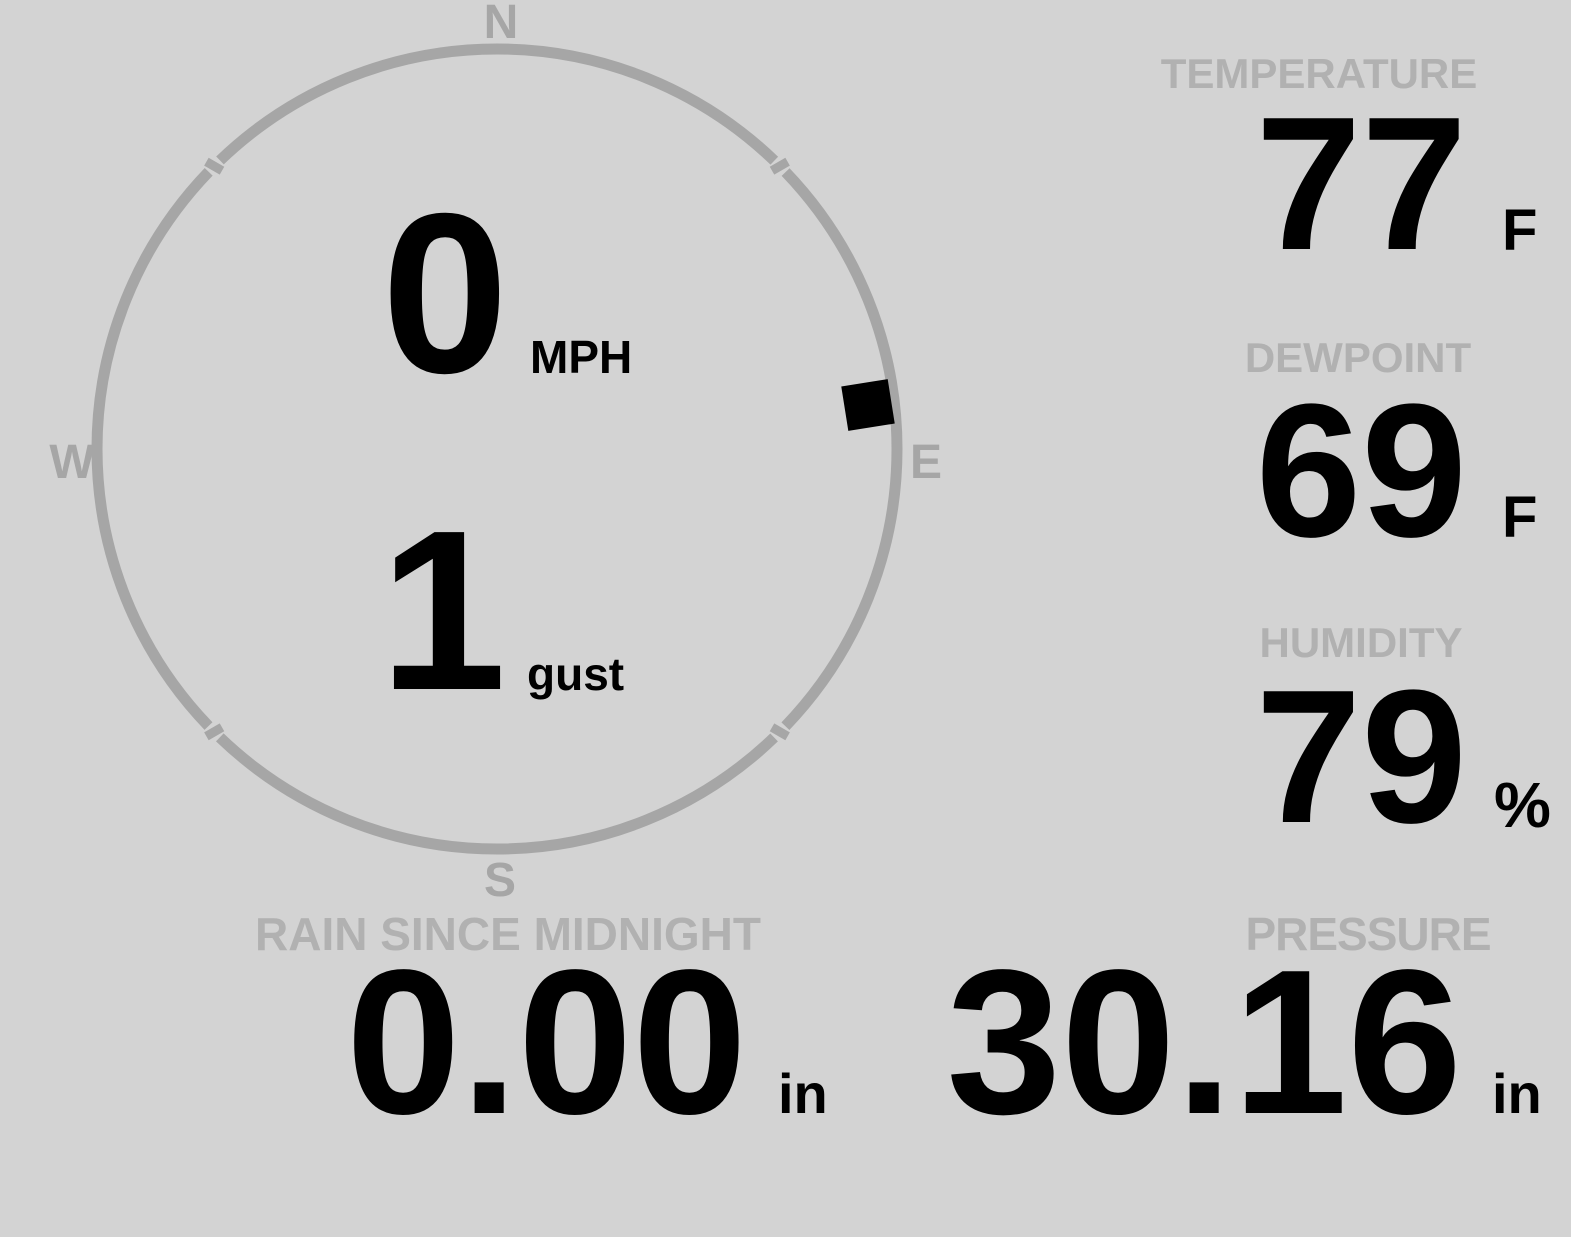 Image resolution: width=1571 pixels, height=1237 pixels. Describe the element at coordinates (803, 1093) in the screenshot. I see `rain-unit: in` at that location.